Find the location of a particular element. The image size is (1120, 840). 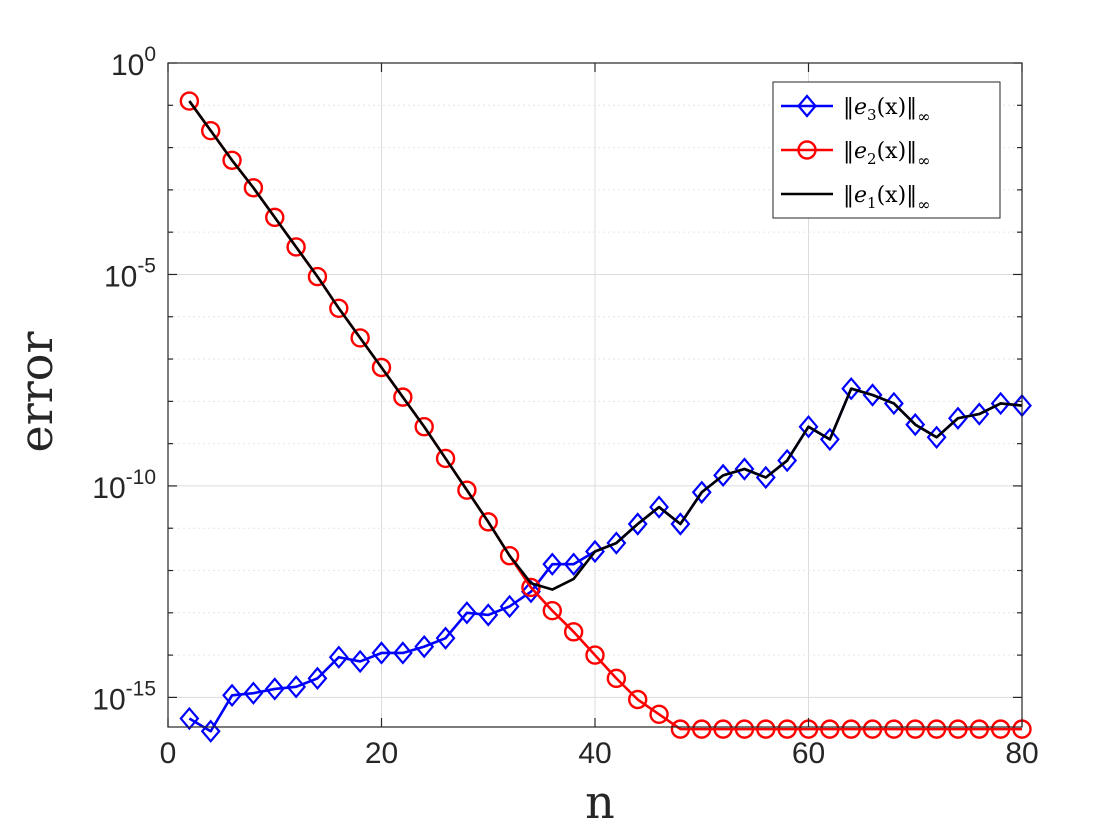

legend: ‖e3(x)‖∞‖e2(x)‖∞‖e1(x)‖∞ is located at coordinates (886, 150).